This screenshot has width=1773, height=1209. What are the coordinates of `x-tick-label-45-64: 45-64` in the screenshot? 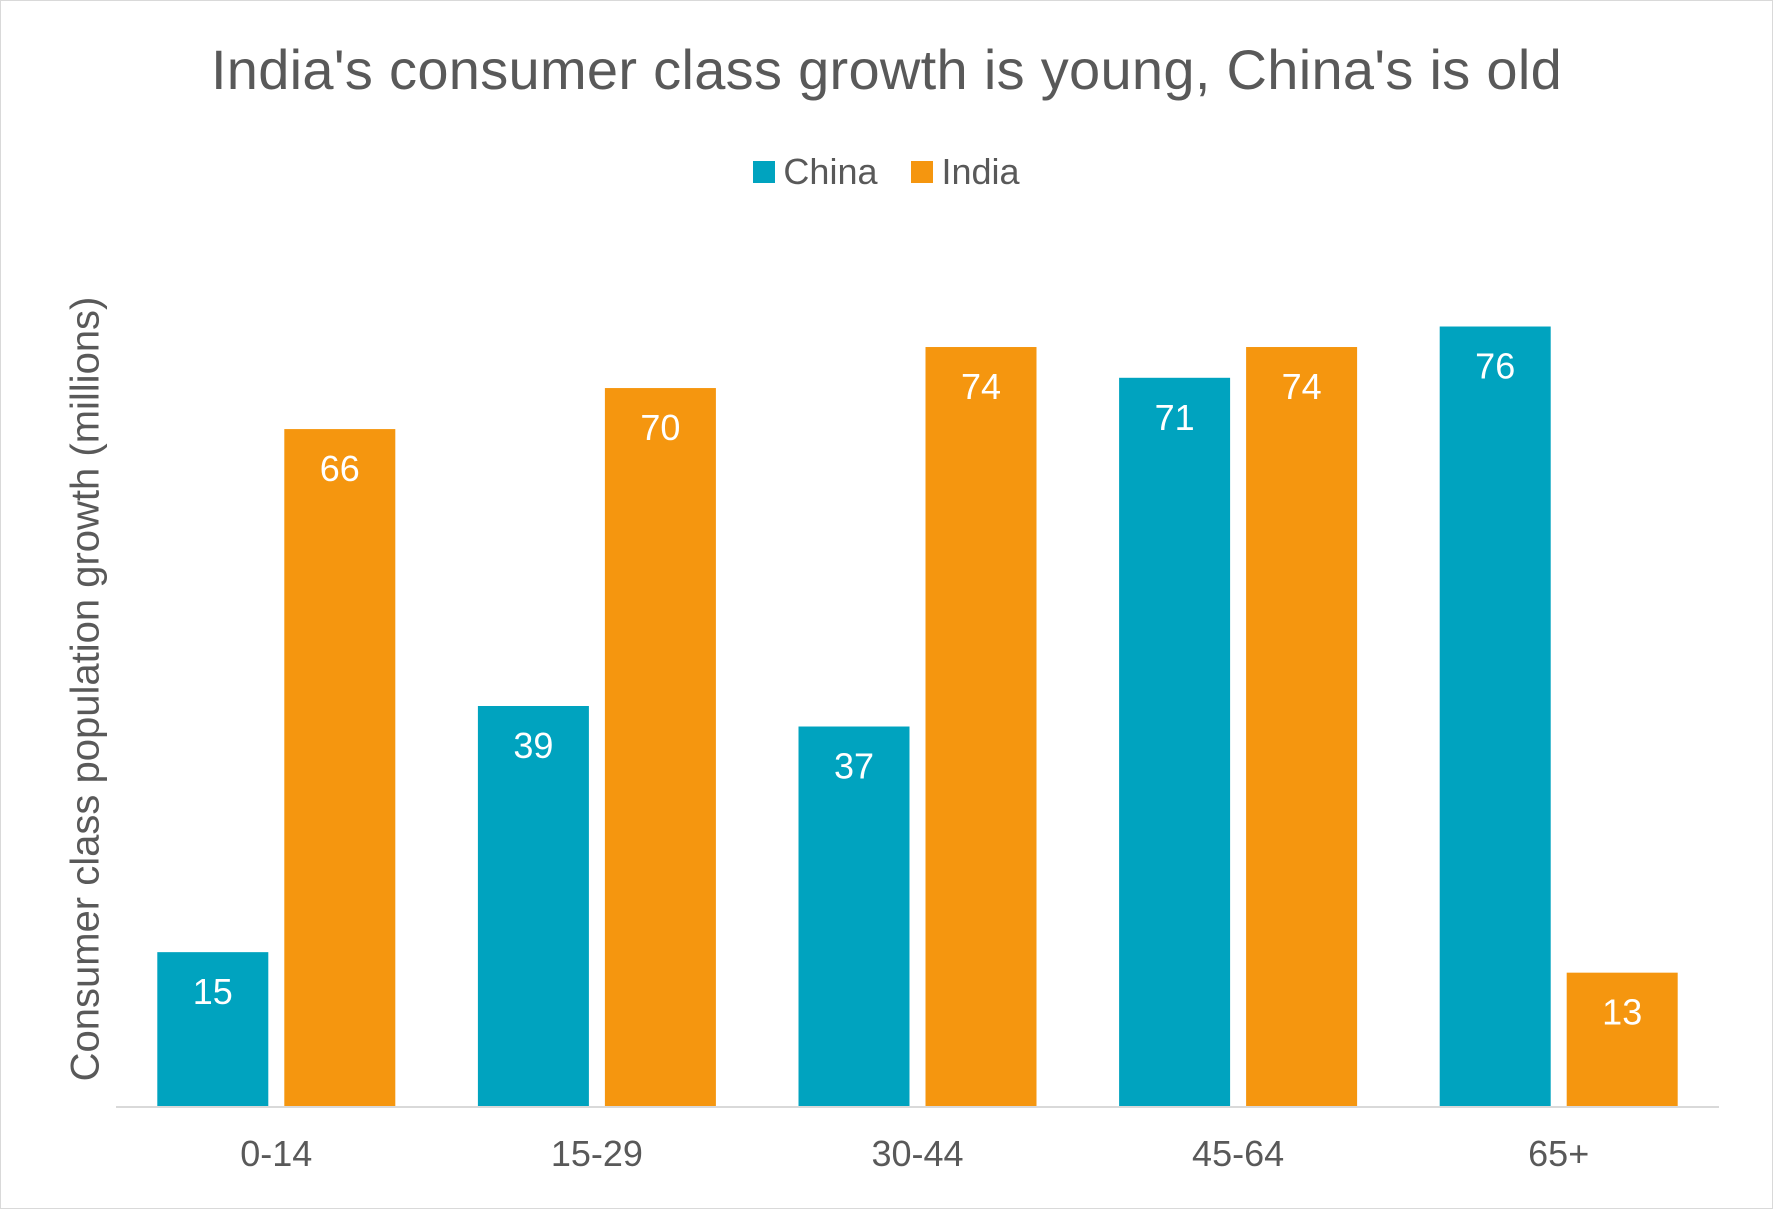 It's located at (1238, 1153).